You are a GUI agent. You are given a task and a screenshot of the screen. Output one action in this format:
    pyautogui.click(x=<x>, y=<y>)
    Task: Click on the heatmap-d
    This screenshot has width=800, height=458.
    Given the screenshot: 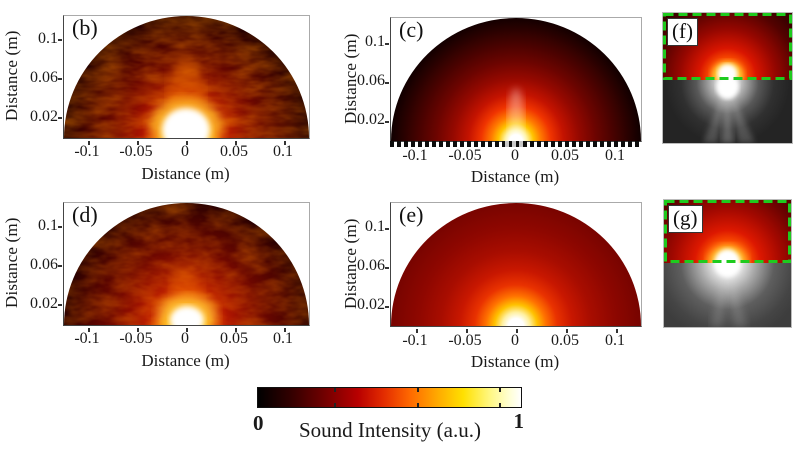 What is the action you would take?
    pyautogui.click(x=186, y=264)
    